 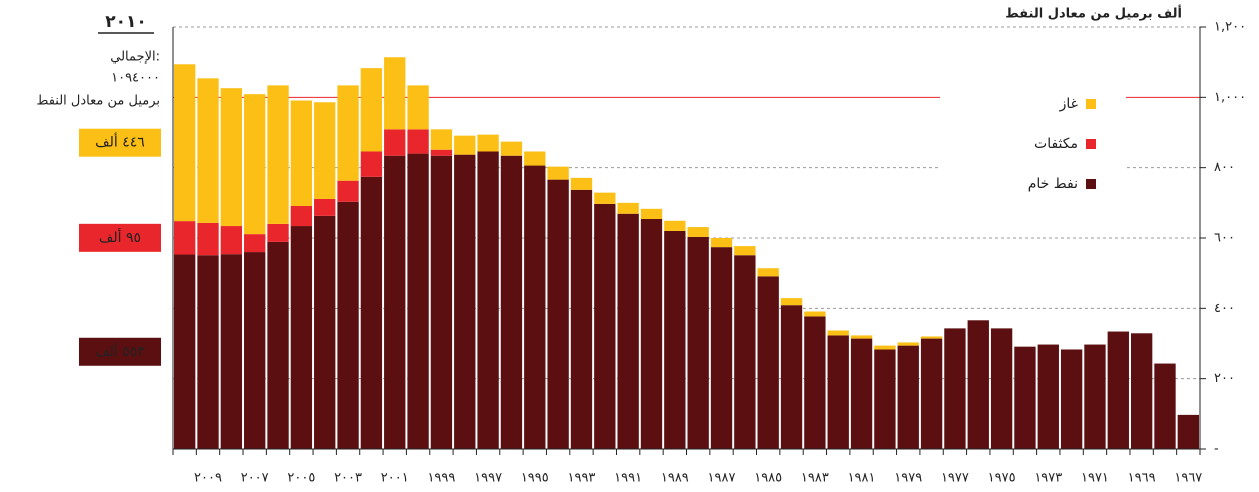 What do you see at coordinates (135, 57) in the screenshot?
I see `total-label: الإجمالي:` at bounding box center [135, 57].